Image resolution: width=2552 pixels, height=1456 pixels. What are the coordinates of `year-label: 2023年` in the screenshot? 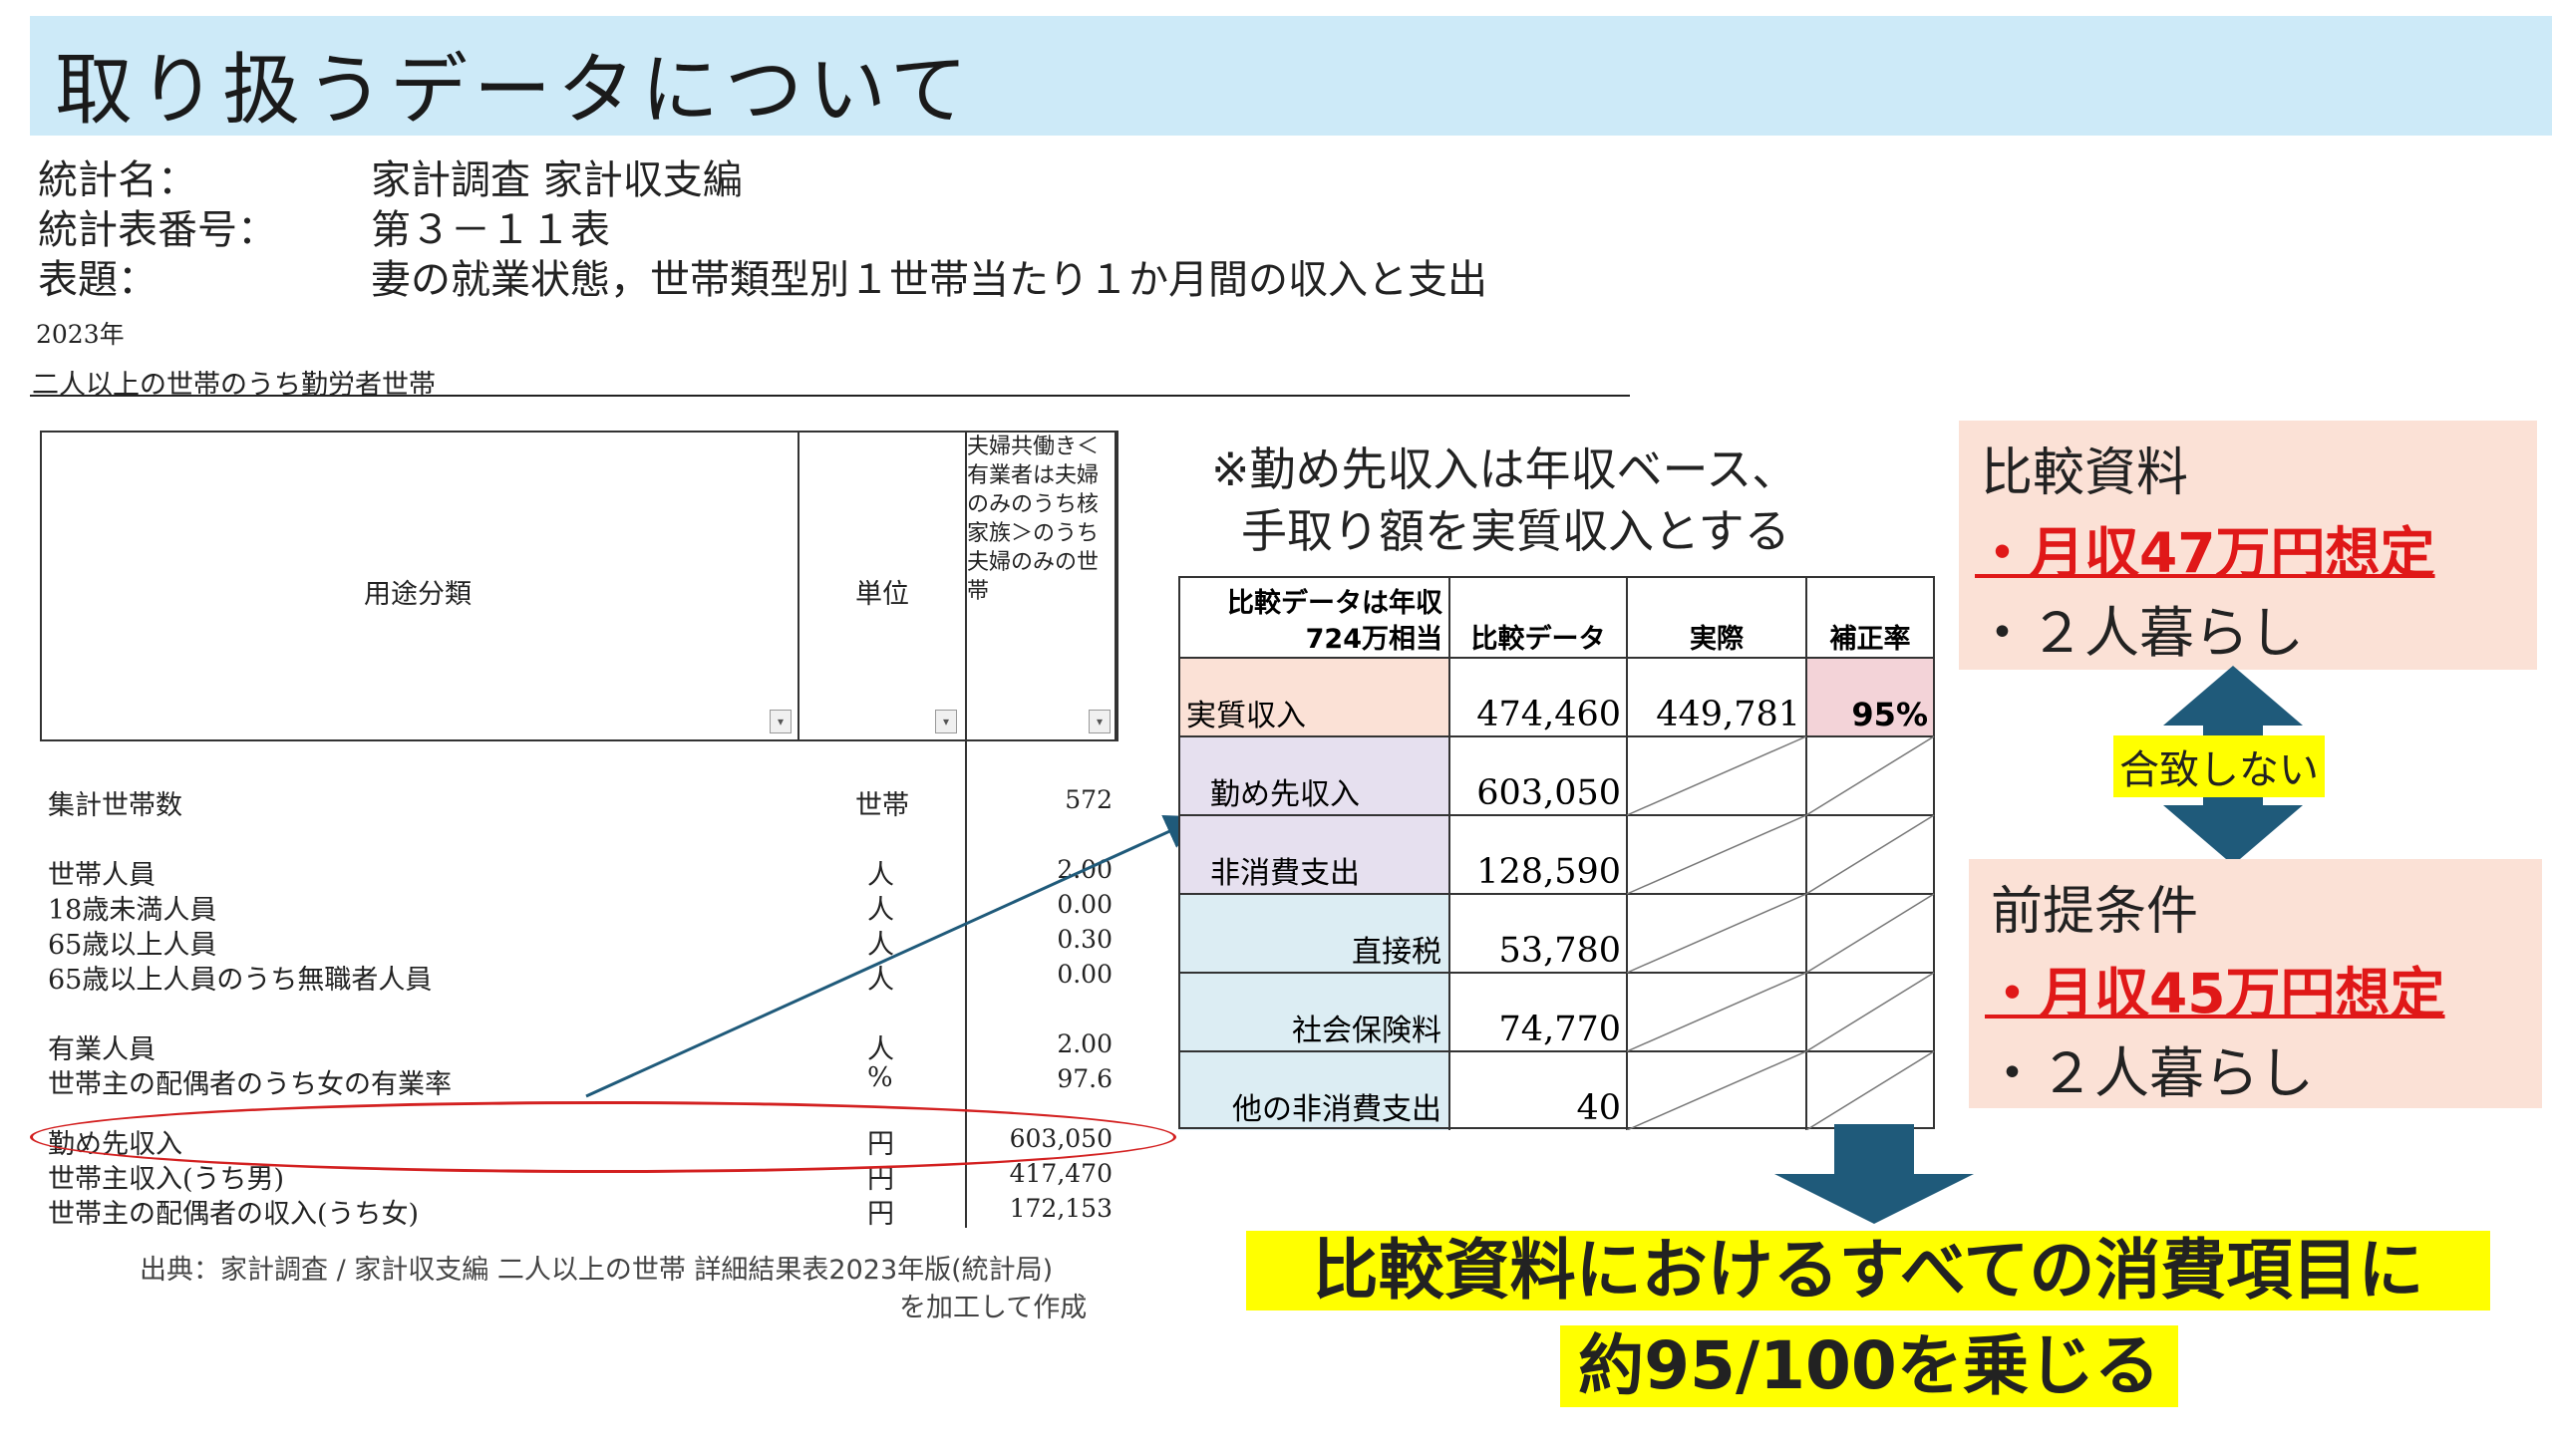 It's located at (80, 334).